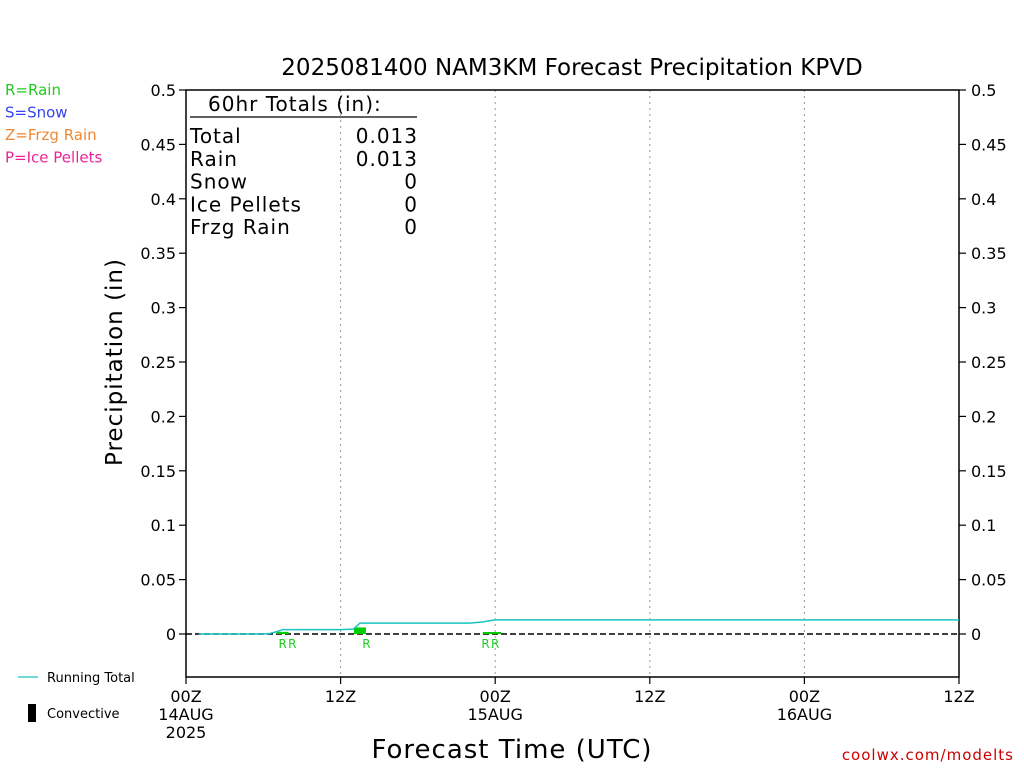 Image resolution: width=1024 pixels, height=768 pixels. I want to click on y-tick-label-left: 0.35, so click(158, 253).